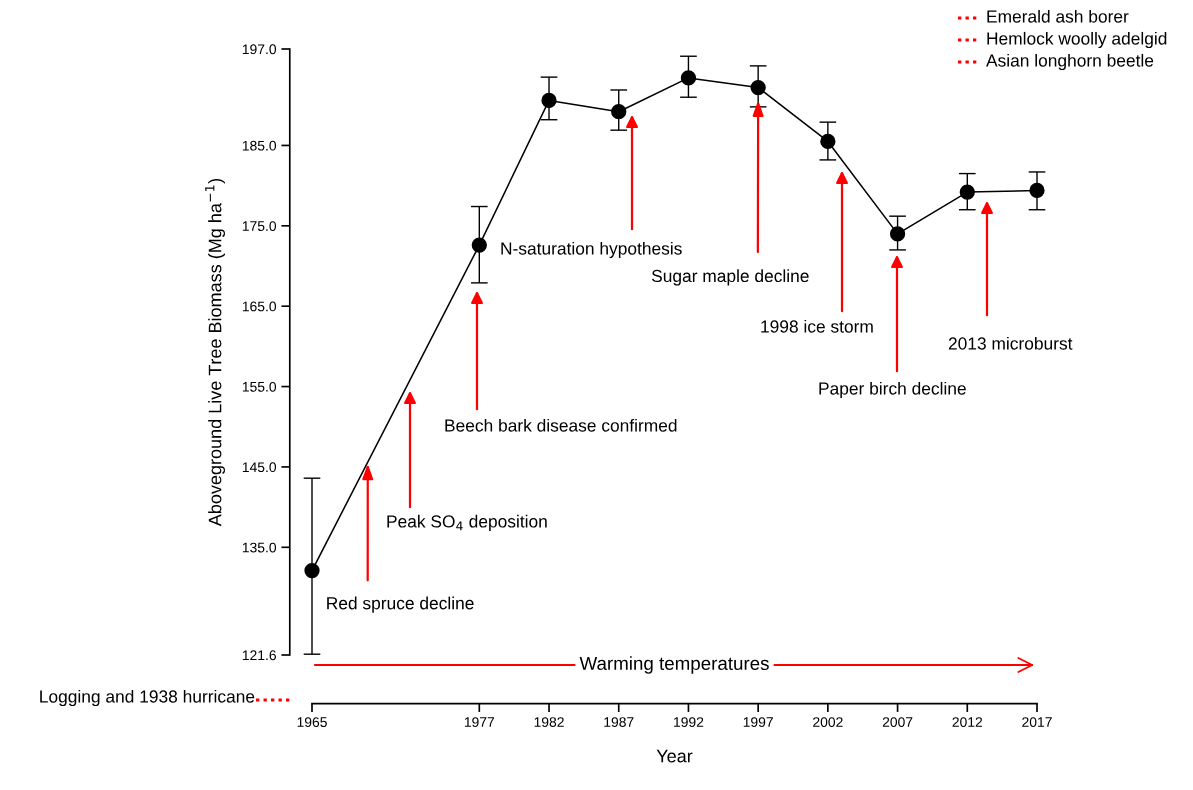  I want to click on annotation: N-saturation hypothesis, so click(591, 250).